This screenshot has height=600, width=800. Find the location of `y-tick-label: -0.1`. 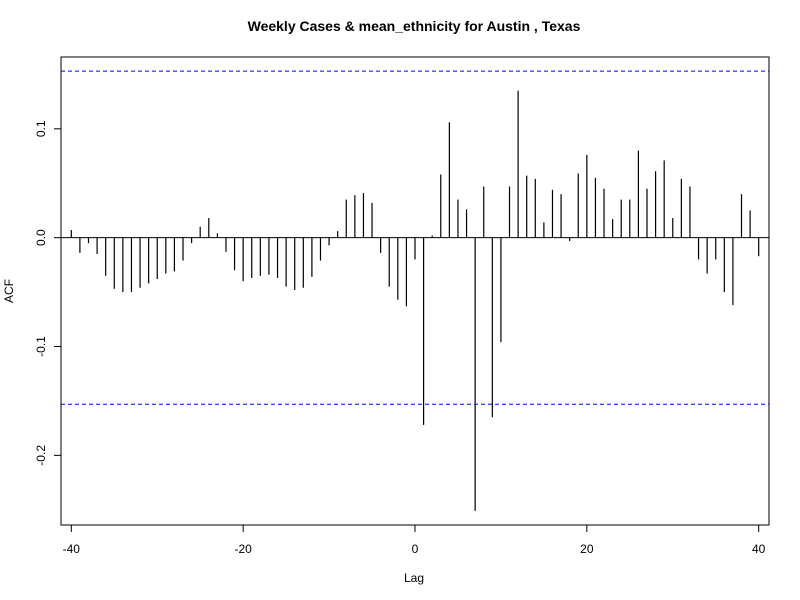

y-tick-label: -0.1 is located at coordinates (41, 346).